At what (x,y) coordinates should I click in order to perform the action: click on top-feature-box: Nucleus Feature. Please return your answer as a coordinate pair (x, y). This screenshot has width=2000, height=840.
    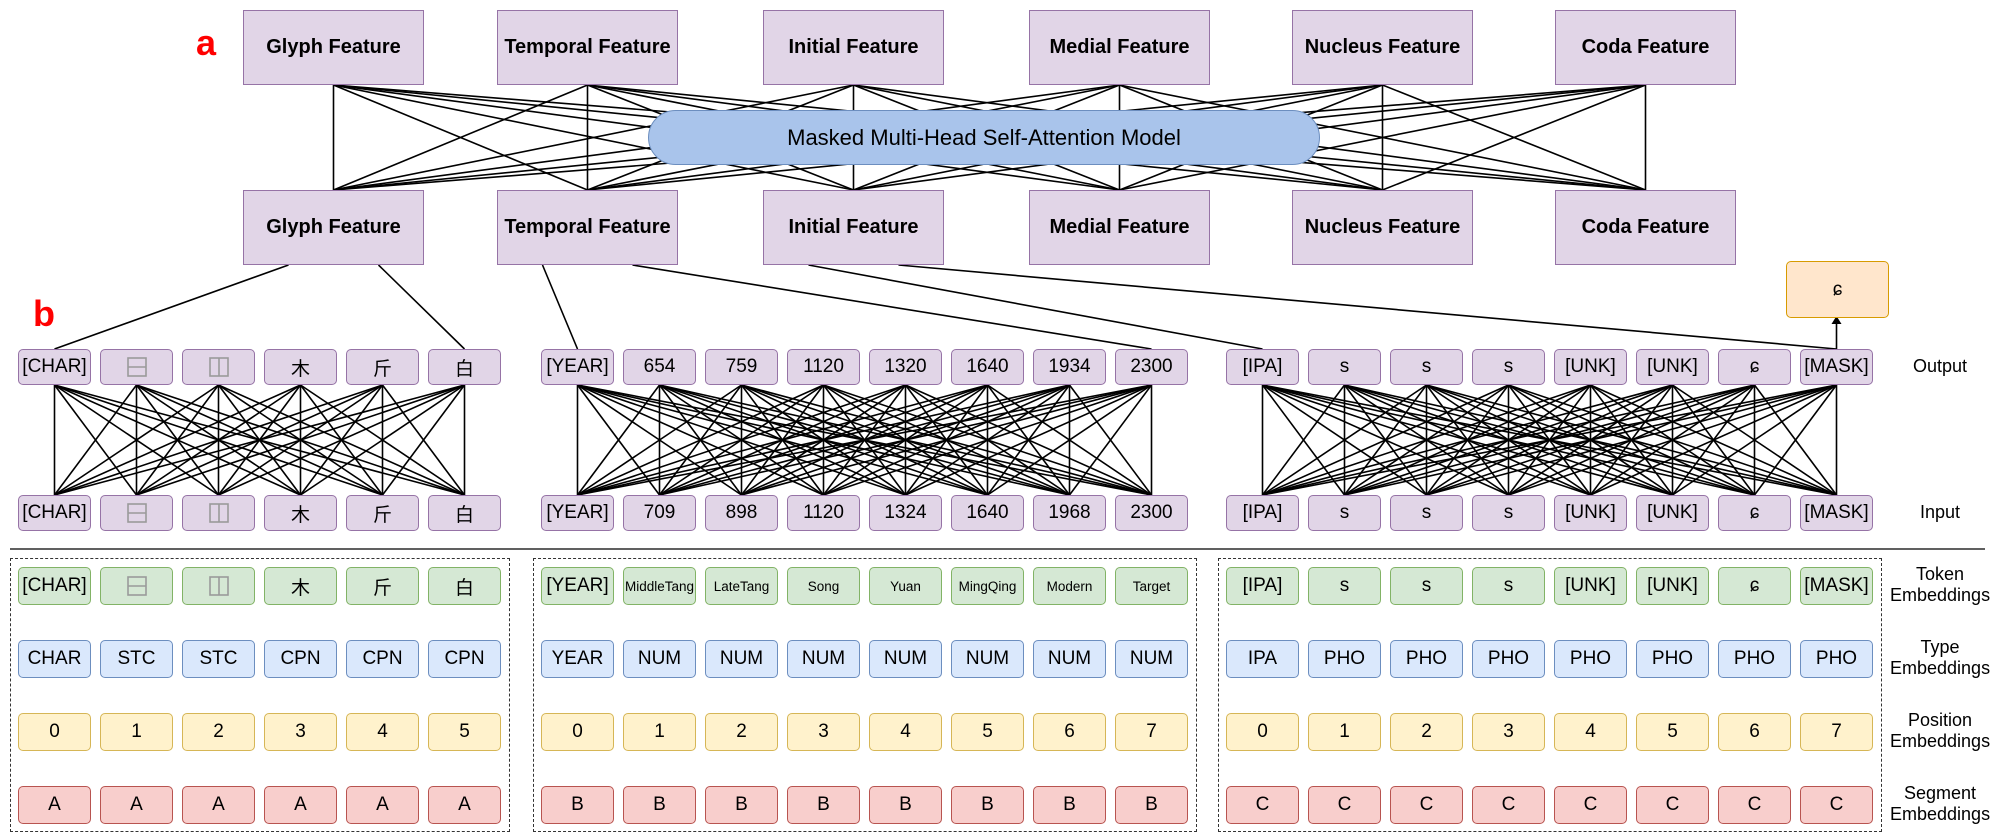
    Looking at the image, I should click on (1382, 47).